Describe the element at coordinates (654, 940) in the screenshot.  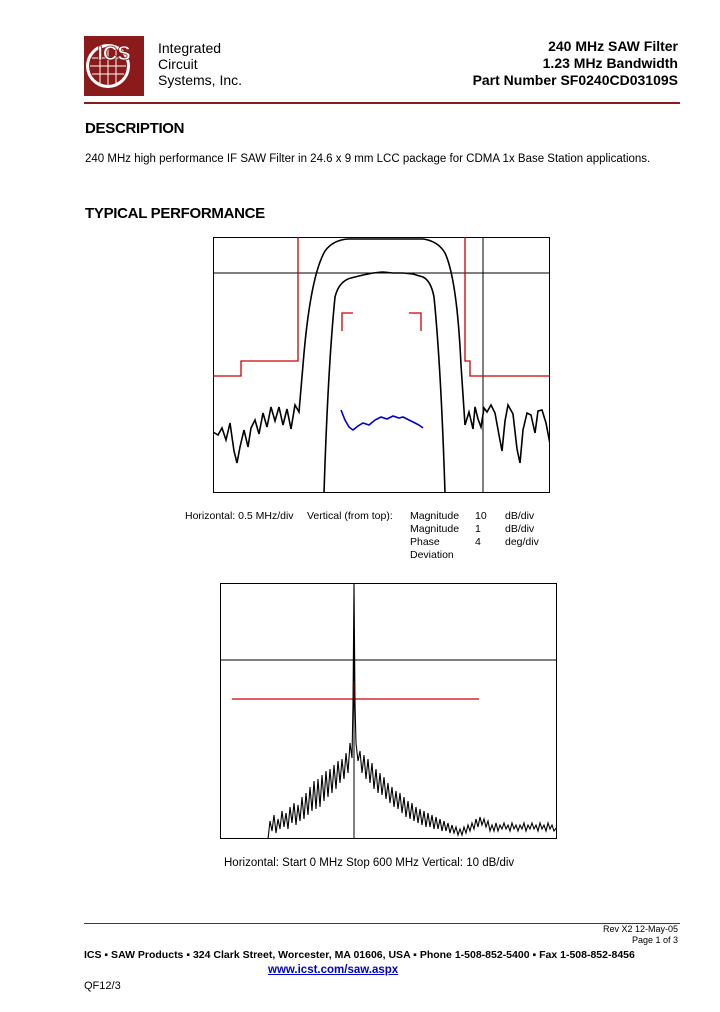
I see `page-number: Page 1 of 3` at that location.